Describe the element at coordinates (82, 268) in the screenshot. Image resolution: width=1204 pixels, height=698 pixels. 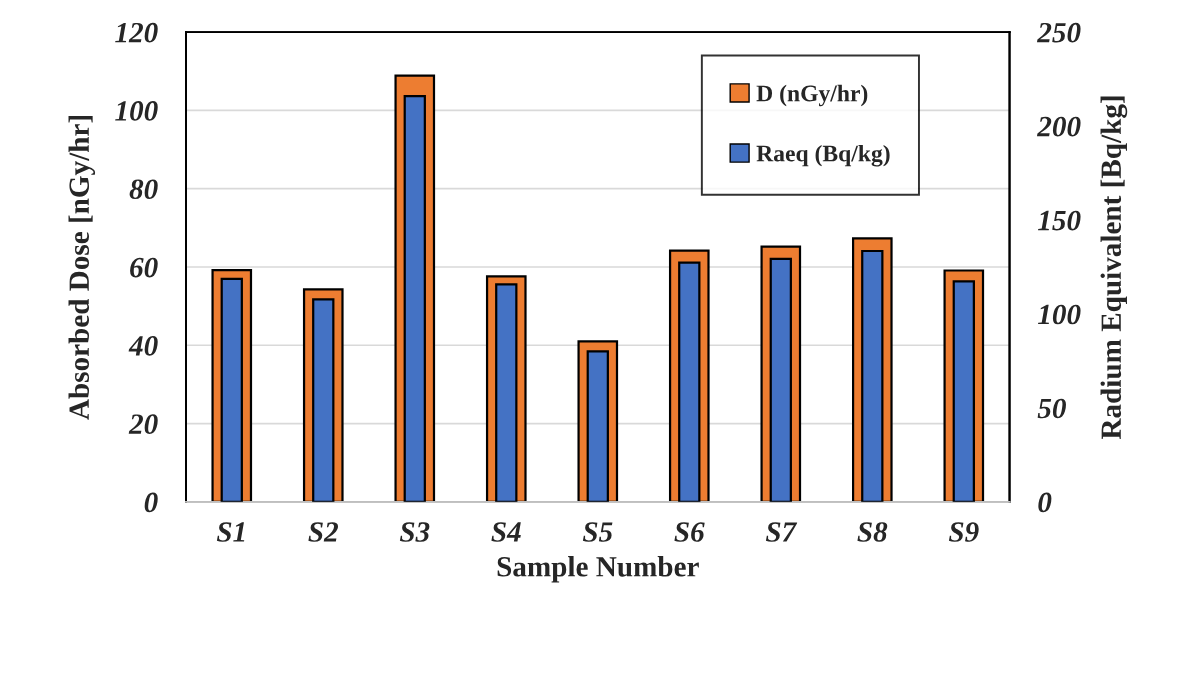
I see `y-axis-title: Absorbed Dose [nGy/hr]` at that location.